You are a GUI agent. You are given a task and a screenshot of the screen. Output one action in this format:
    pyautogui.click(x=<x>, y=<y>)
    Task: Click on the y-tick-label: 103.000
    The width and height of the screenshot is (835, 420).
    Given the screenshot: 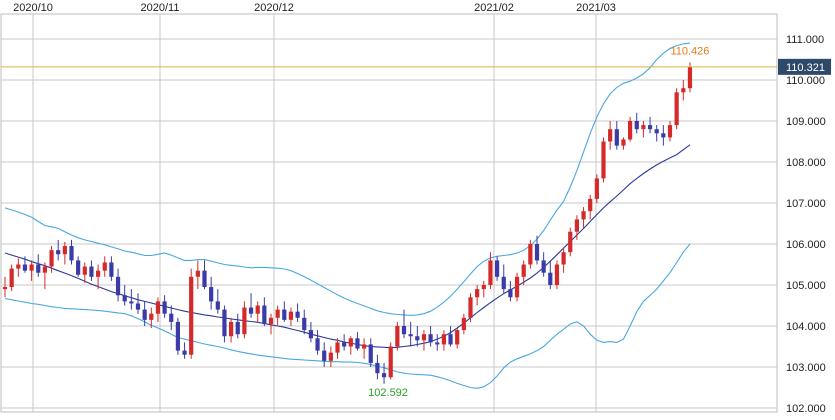 What is the action you would take?
    pyautogui.click(x=806, y=368)
    